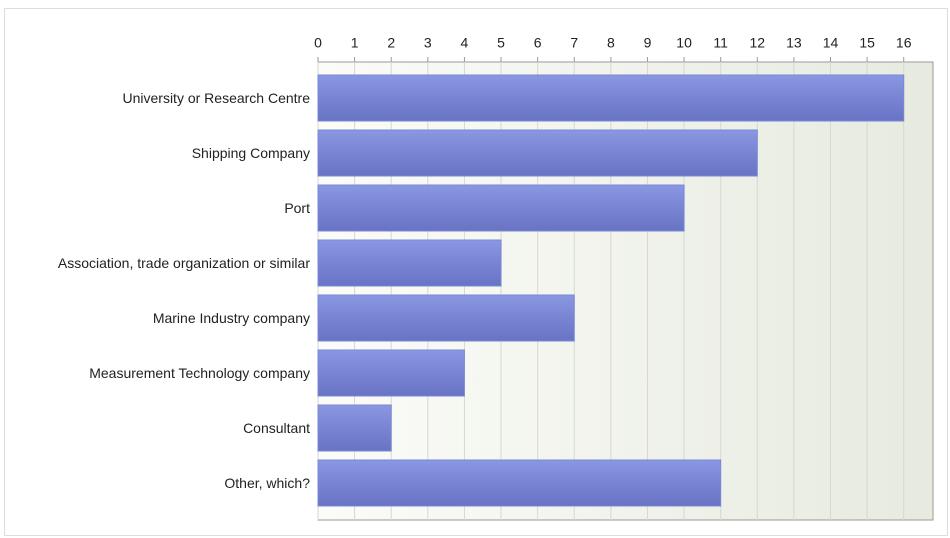 This screenshot has height=538, width=950. What do you see at coordinates (794, 43) in the screenshot?
I see `x-tick-label: 13` at bounding box center [794, 43].